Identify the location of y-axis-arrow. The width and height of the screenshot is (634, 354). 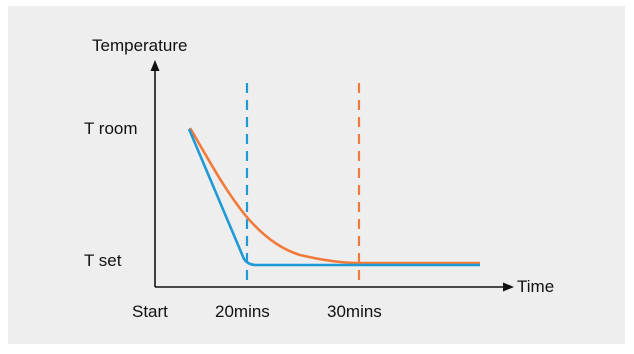
(155, 65).